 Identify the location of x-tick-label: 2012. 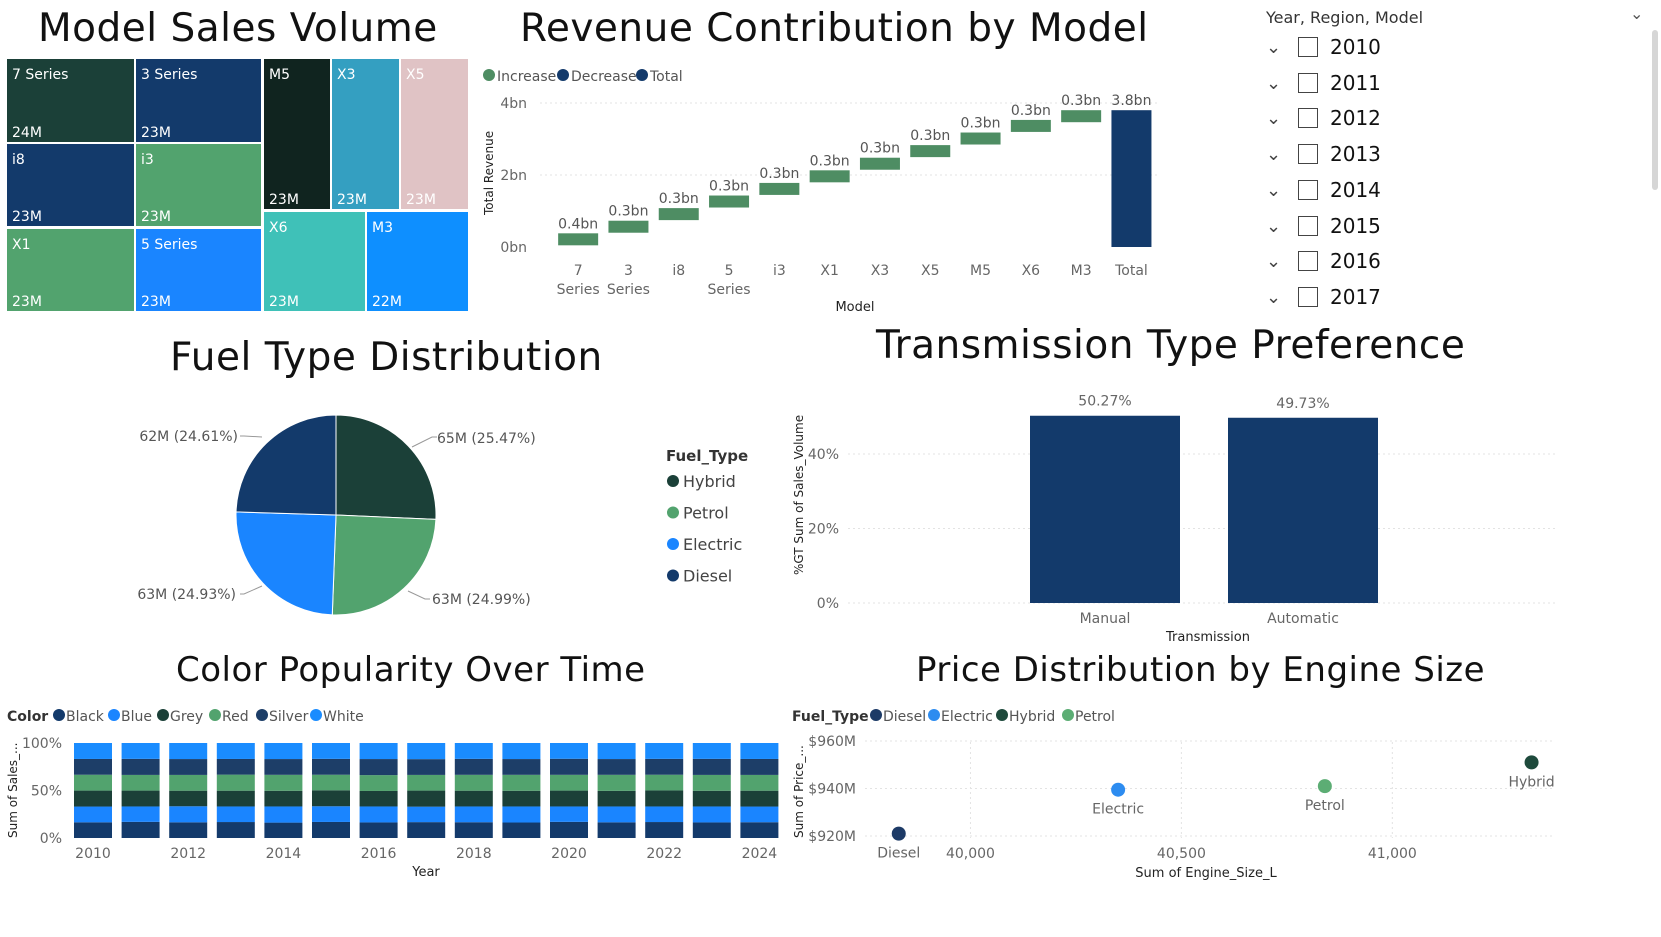
(188, 854).